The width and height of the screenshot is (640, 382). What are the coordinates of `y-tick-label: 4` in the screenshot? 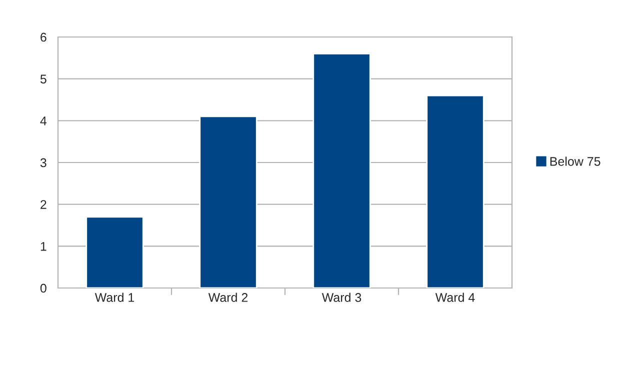 It's located at (43, 121).